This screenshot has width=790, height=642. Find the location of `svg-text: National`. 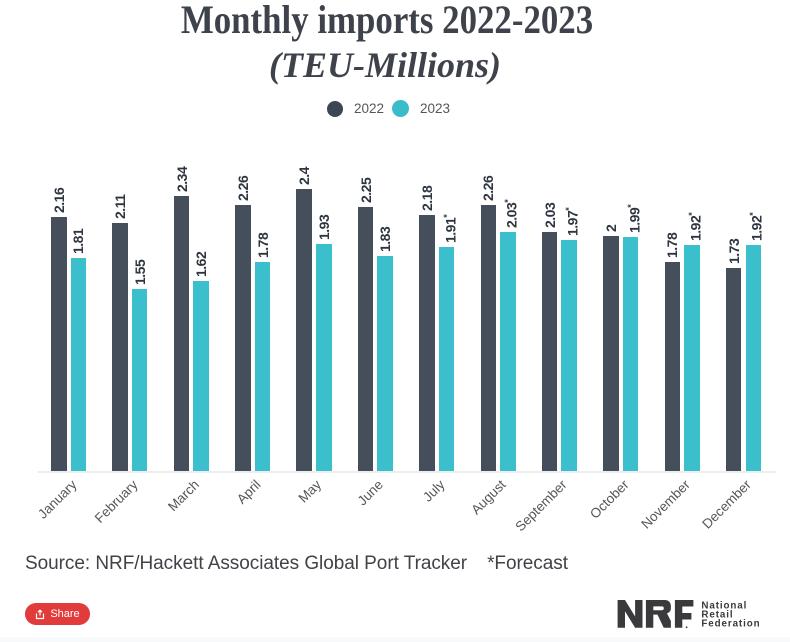

svg-text: National is located at coordinates (724, 605).